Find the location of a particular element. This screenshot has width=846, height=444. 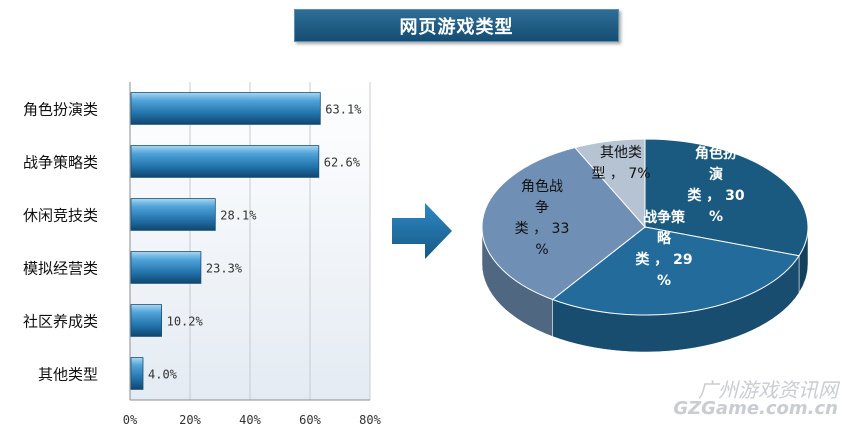

arrow-right-icon is located at coordinates (422, 231).